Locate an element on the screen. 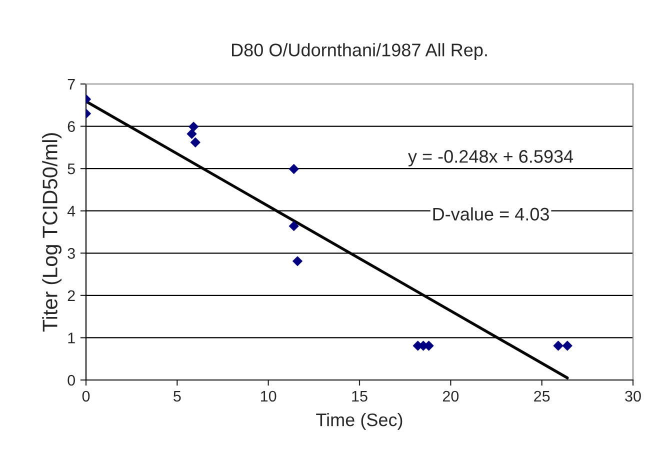 The width and height of the screenshot is (648, 457). y-tick-label: 6 is located at coordinates (71, 126).